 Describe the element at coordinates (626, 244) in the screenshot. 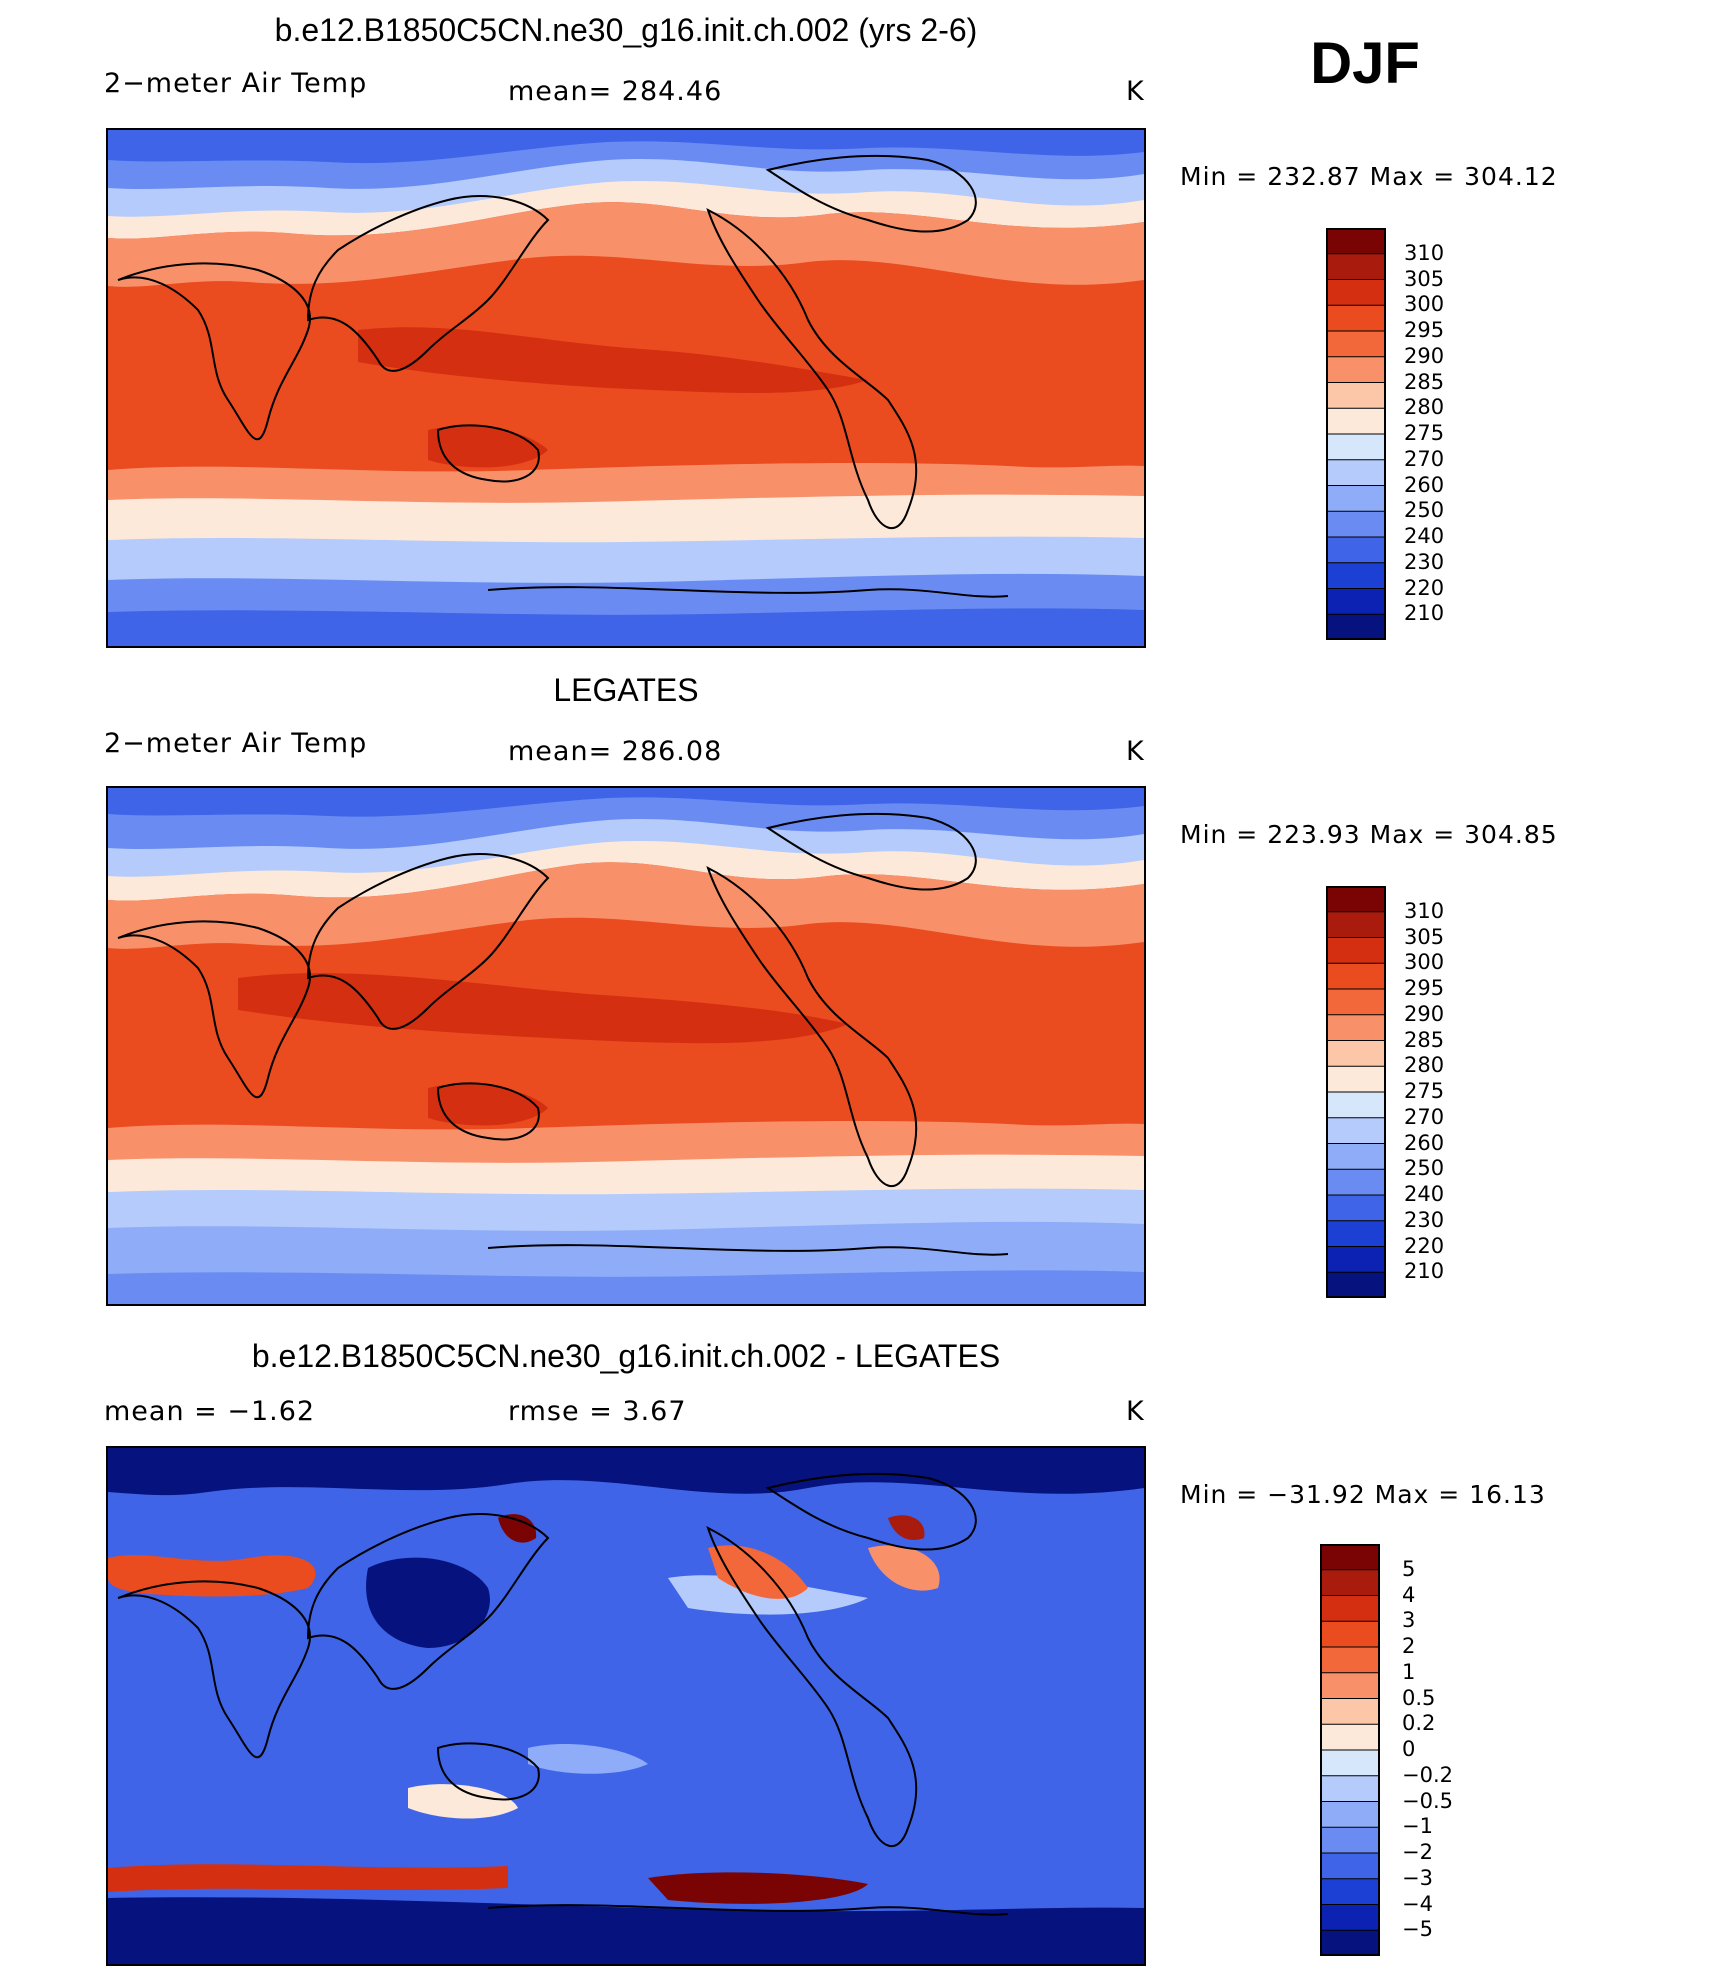

I see `panel-1-band-n285` at that location.